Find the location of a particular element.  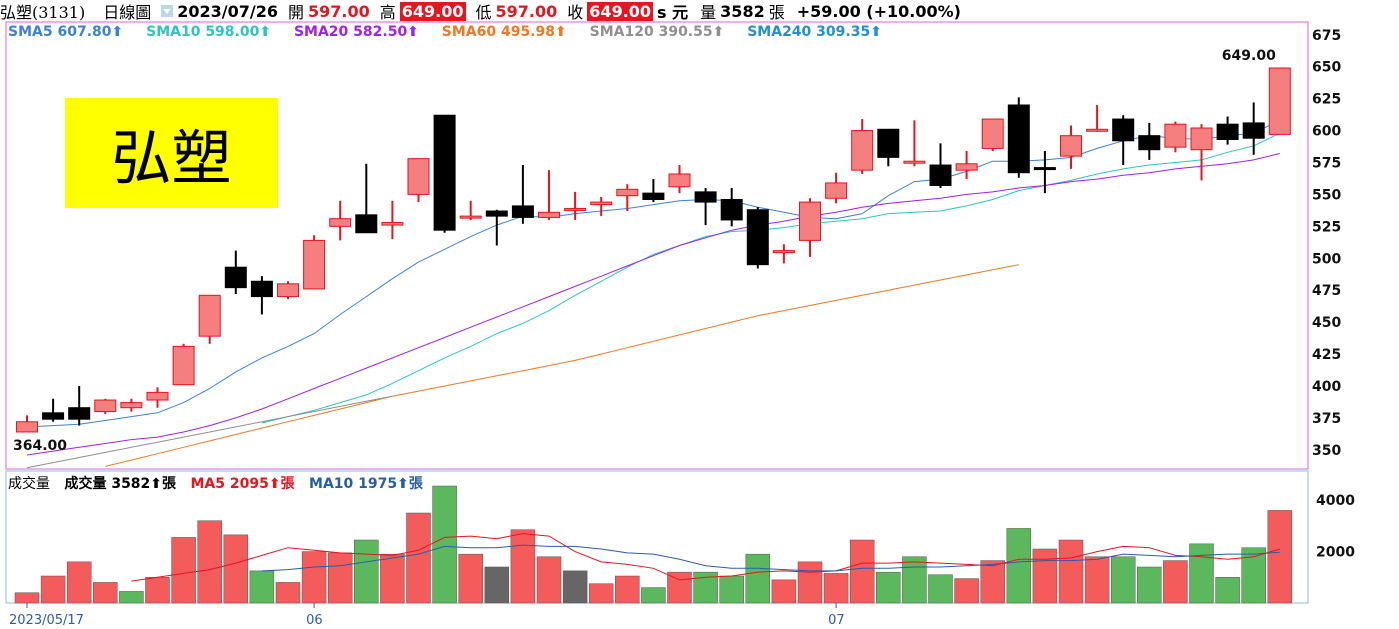

volume-label: 量 is located at coordinates (708, 12).